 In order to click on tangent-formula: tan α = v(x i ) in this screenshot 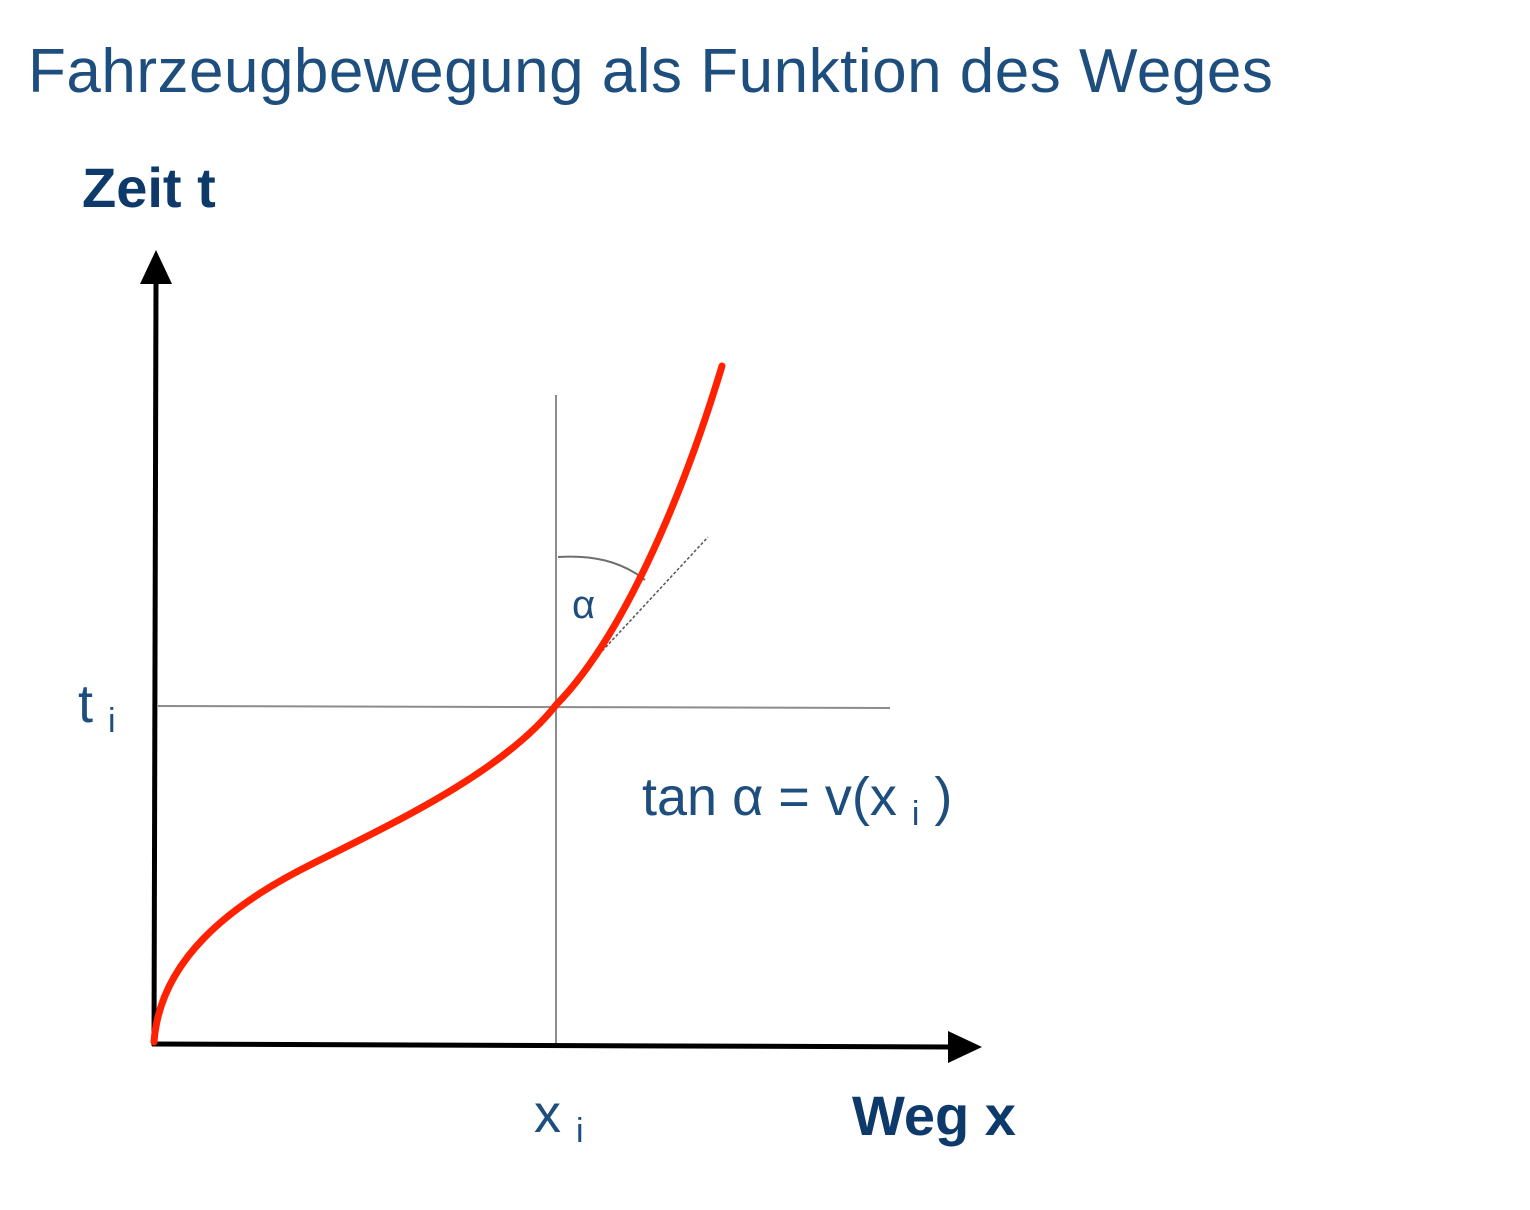, I will do `click(797, 802)`.